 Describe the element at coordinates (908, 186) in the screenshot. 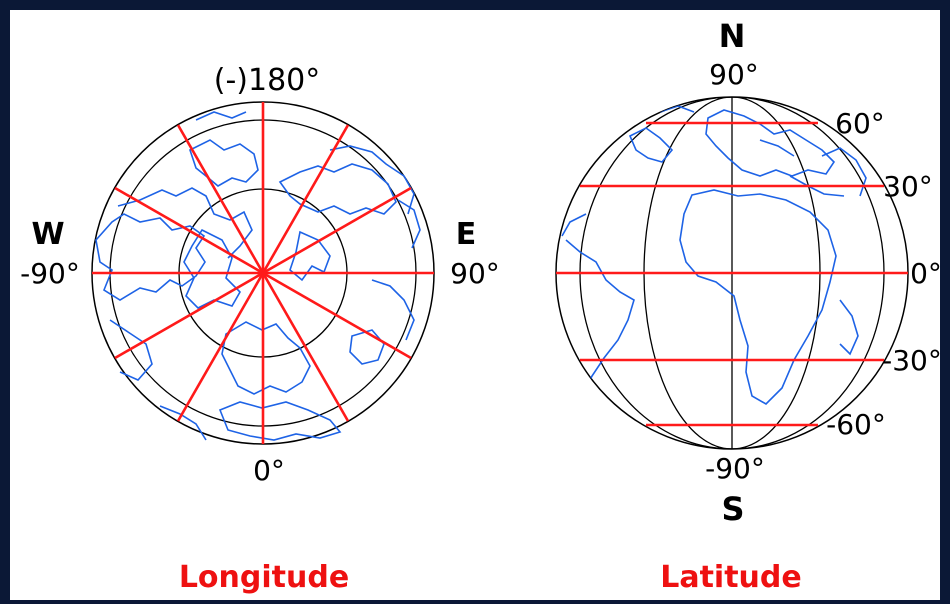

I see `latitude-30-label: 30°` at that location.